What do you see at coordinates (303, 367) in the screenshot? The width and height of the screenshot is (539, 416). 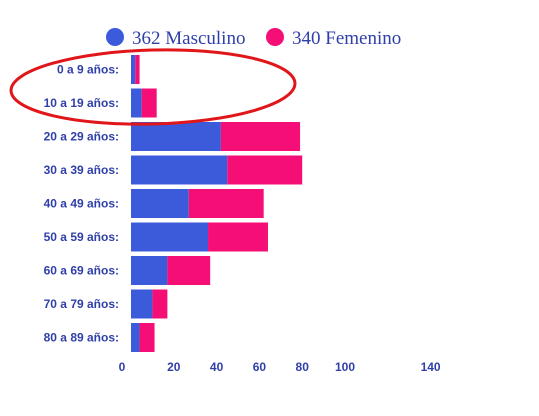 I see `x-tick-label-4: 80` at bounding box center [303, 367].